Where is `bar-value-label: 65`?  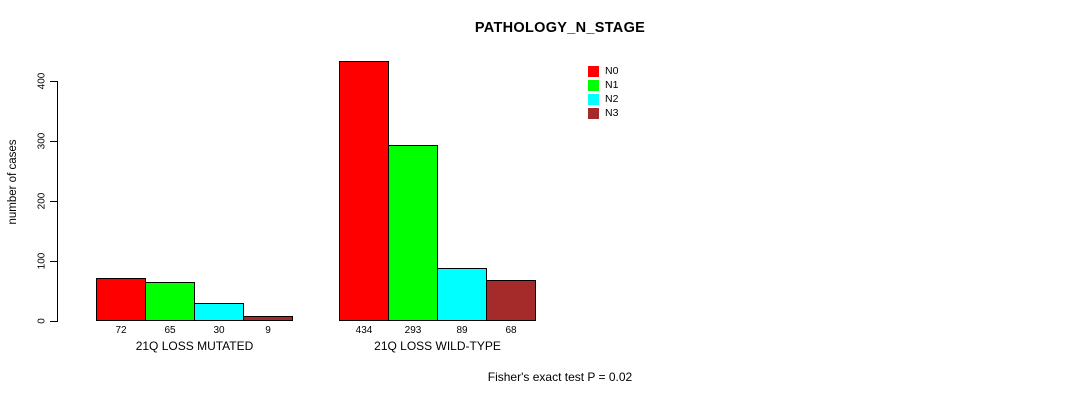
bar-value-label: 65 is located at coordinates (170, 330).